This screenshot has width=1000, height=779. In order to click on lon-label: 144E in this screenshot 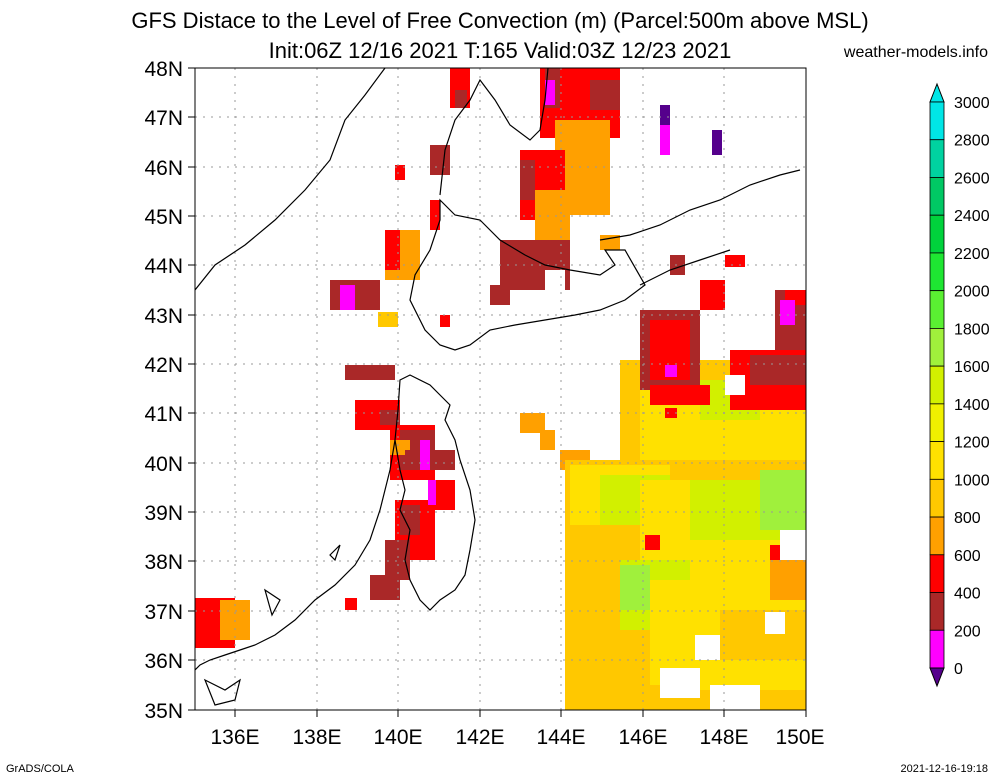, I will do `click(560, 737)`.